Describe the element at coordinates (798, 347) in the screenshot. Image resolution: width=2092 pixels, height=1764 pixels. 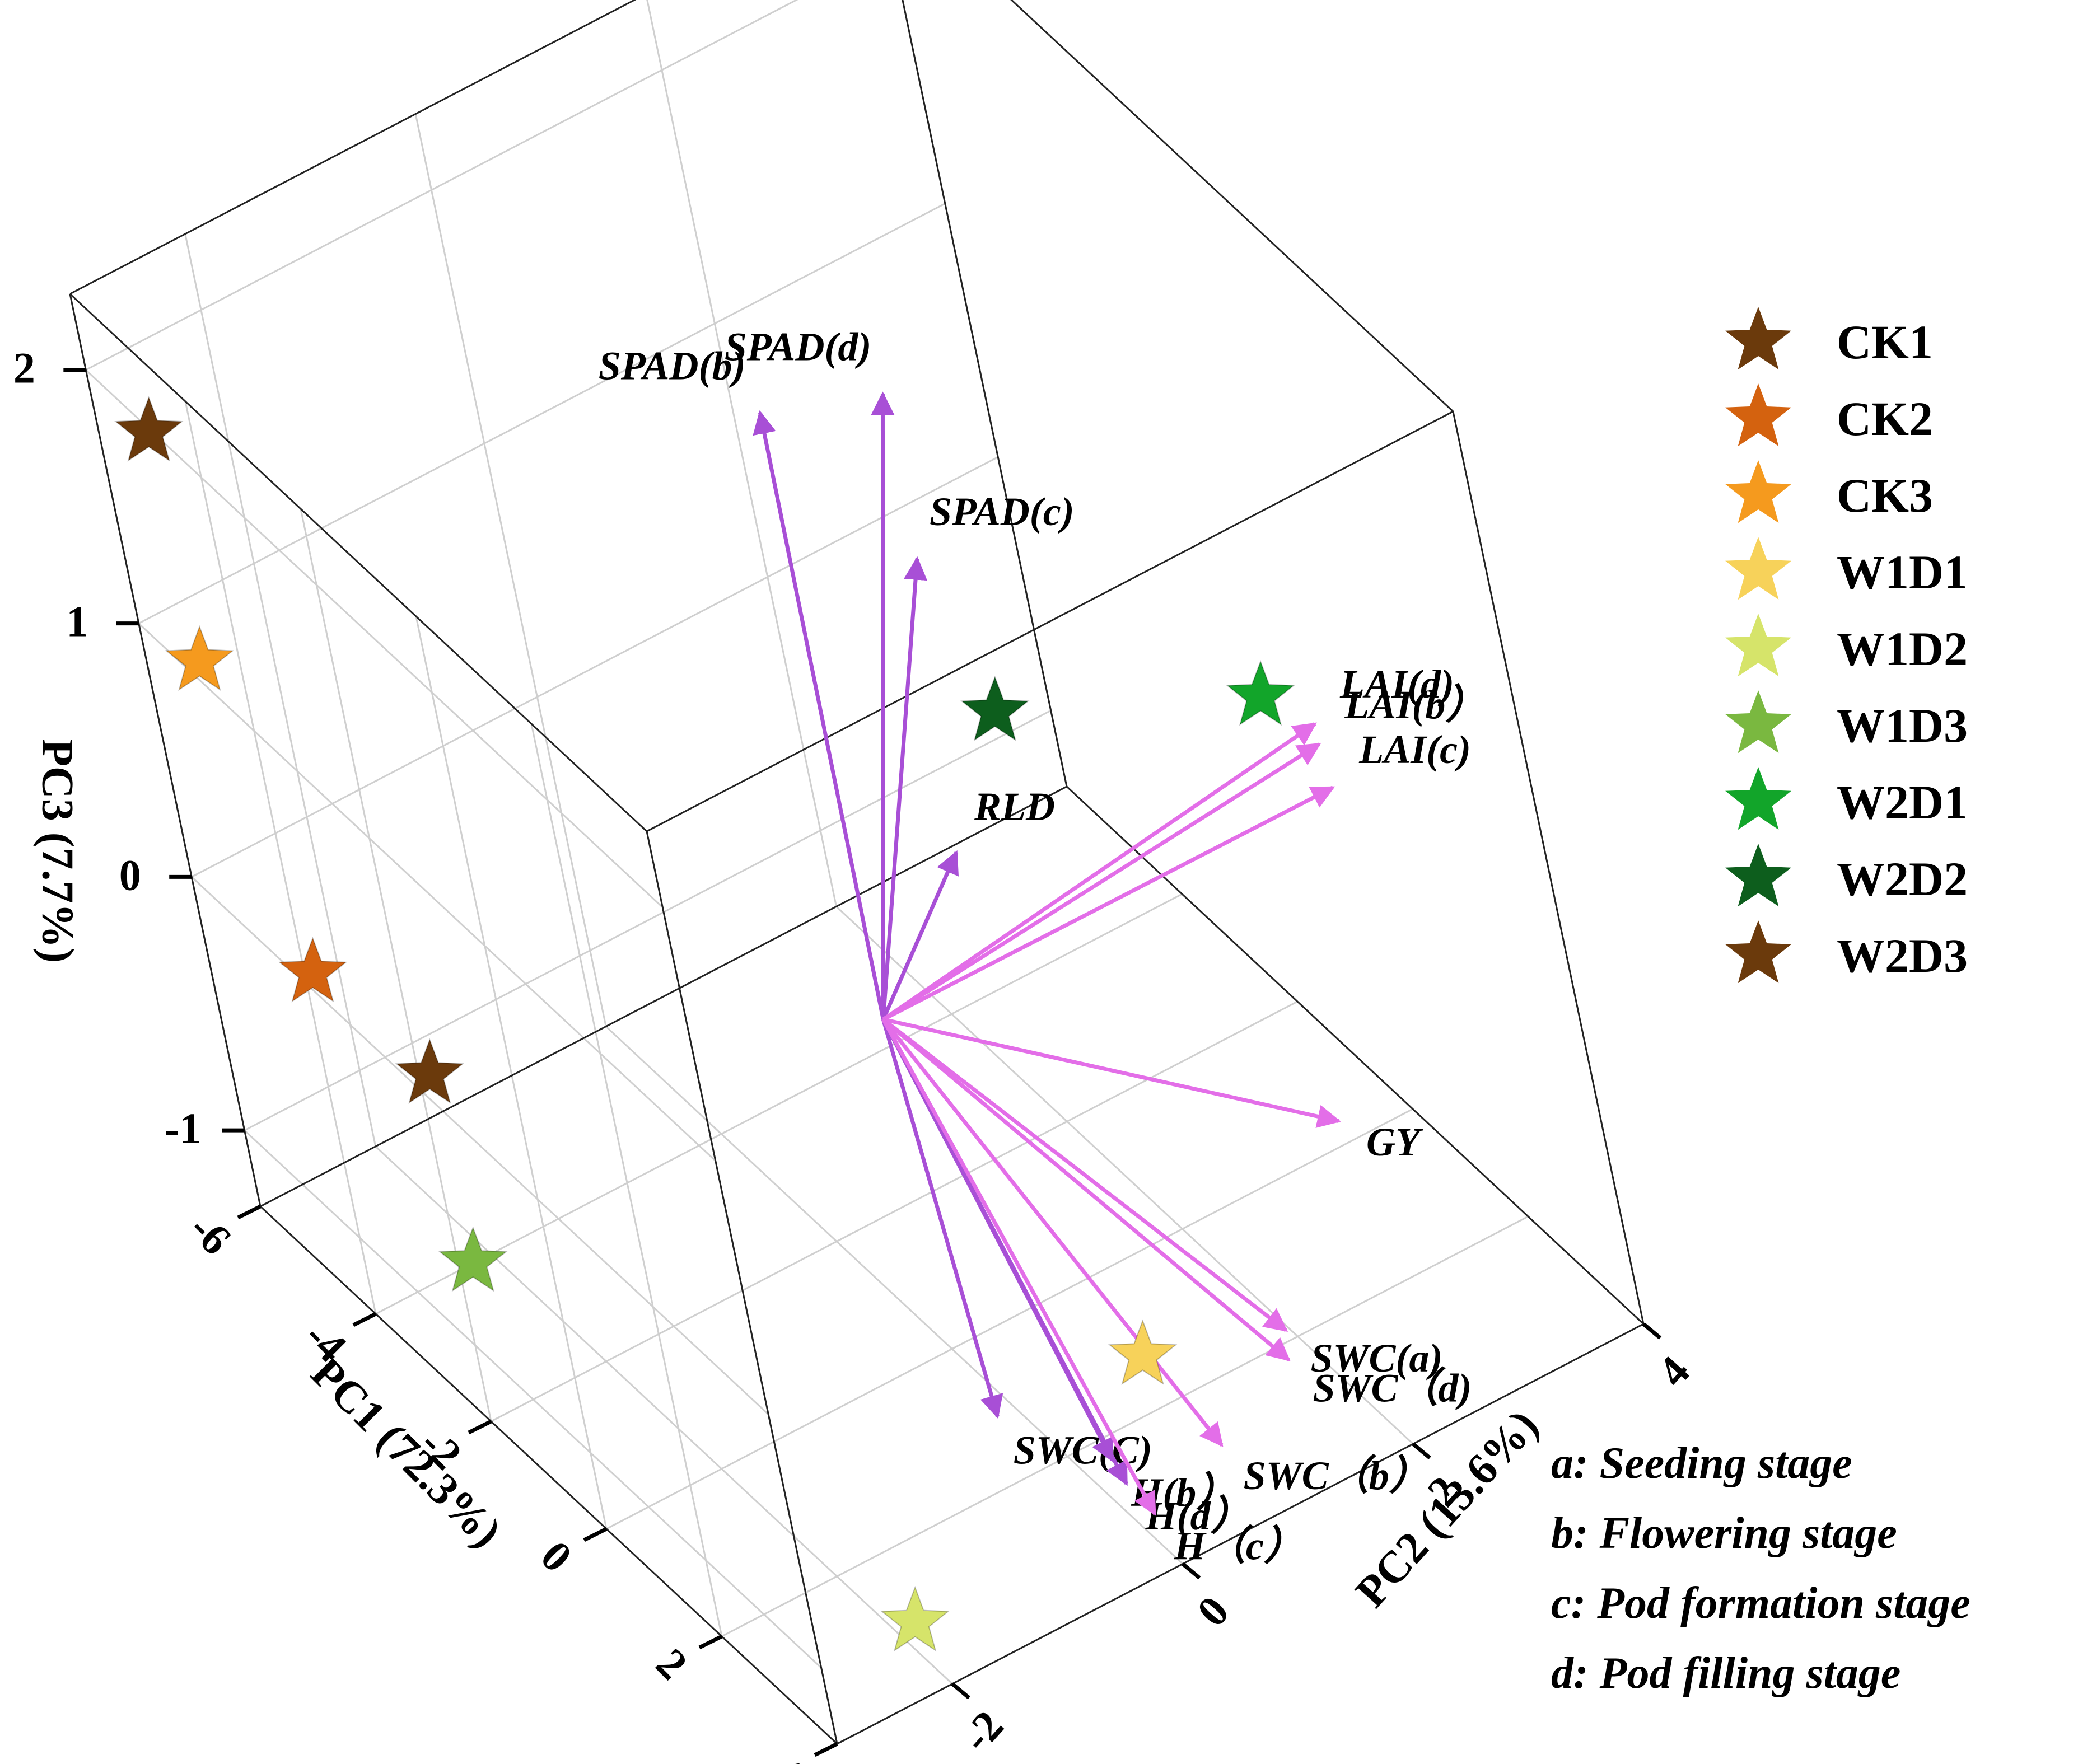
I see `loading-label: SPAD(d)` at that location.